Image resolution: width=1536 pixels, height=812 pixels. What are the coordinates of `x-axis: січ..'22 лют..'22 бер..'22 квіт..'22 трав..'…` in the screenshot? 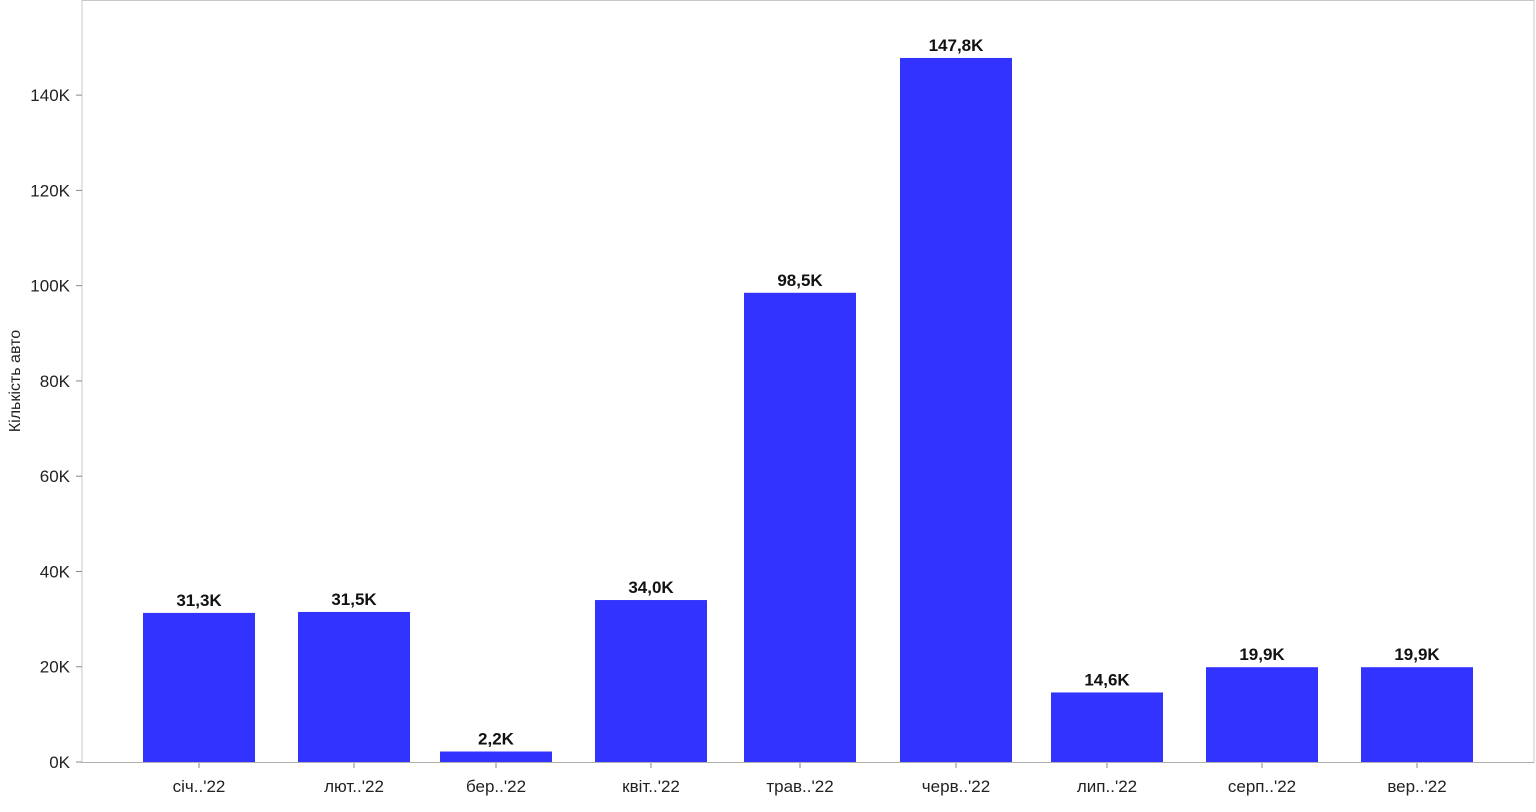 It's located at (810, 779).